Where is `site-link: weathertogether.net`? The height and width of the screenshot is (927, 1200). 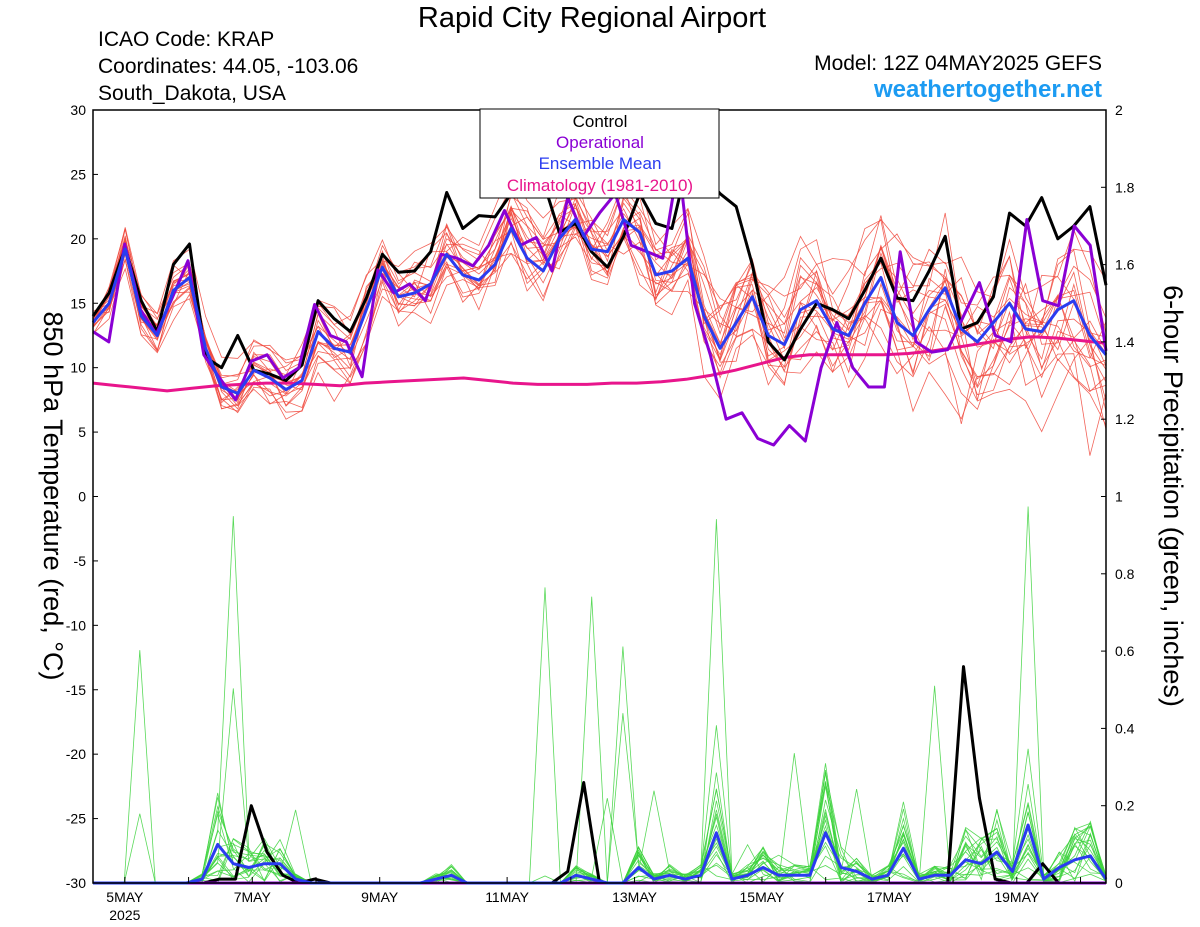
site-link: weathertogether.net is located at coordinates (987, 89).